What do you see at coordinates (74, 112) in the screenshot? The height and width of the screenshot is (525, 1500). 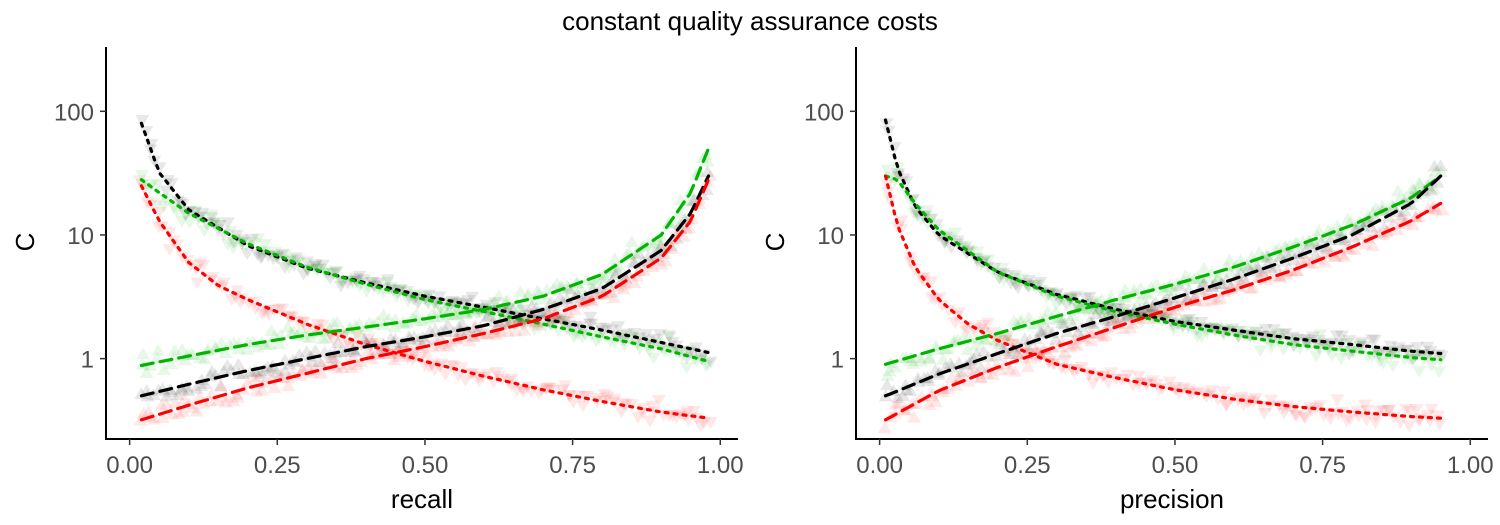 I see `recall-y-tick-label: 100` at bounding box center [74, 112].